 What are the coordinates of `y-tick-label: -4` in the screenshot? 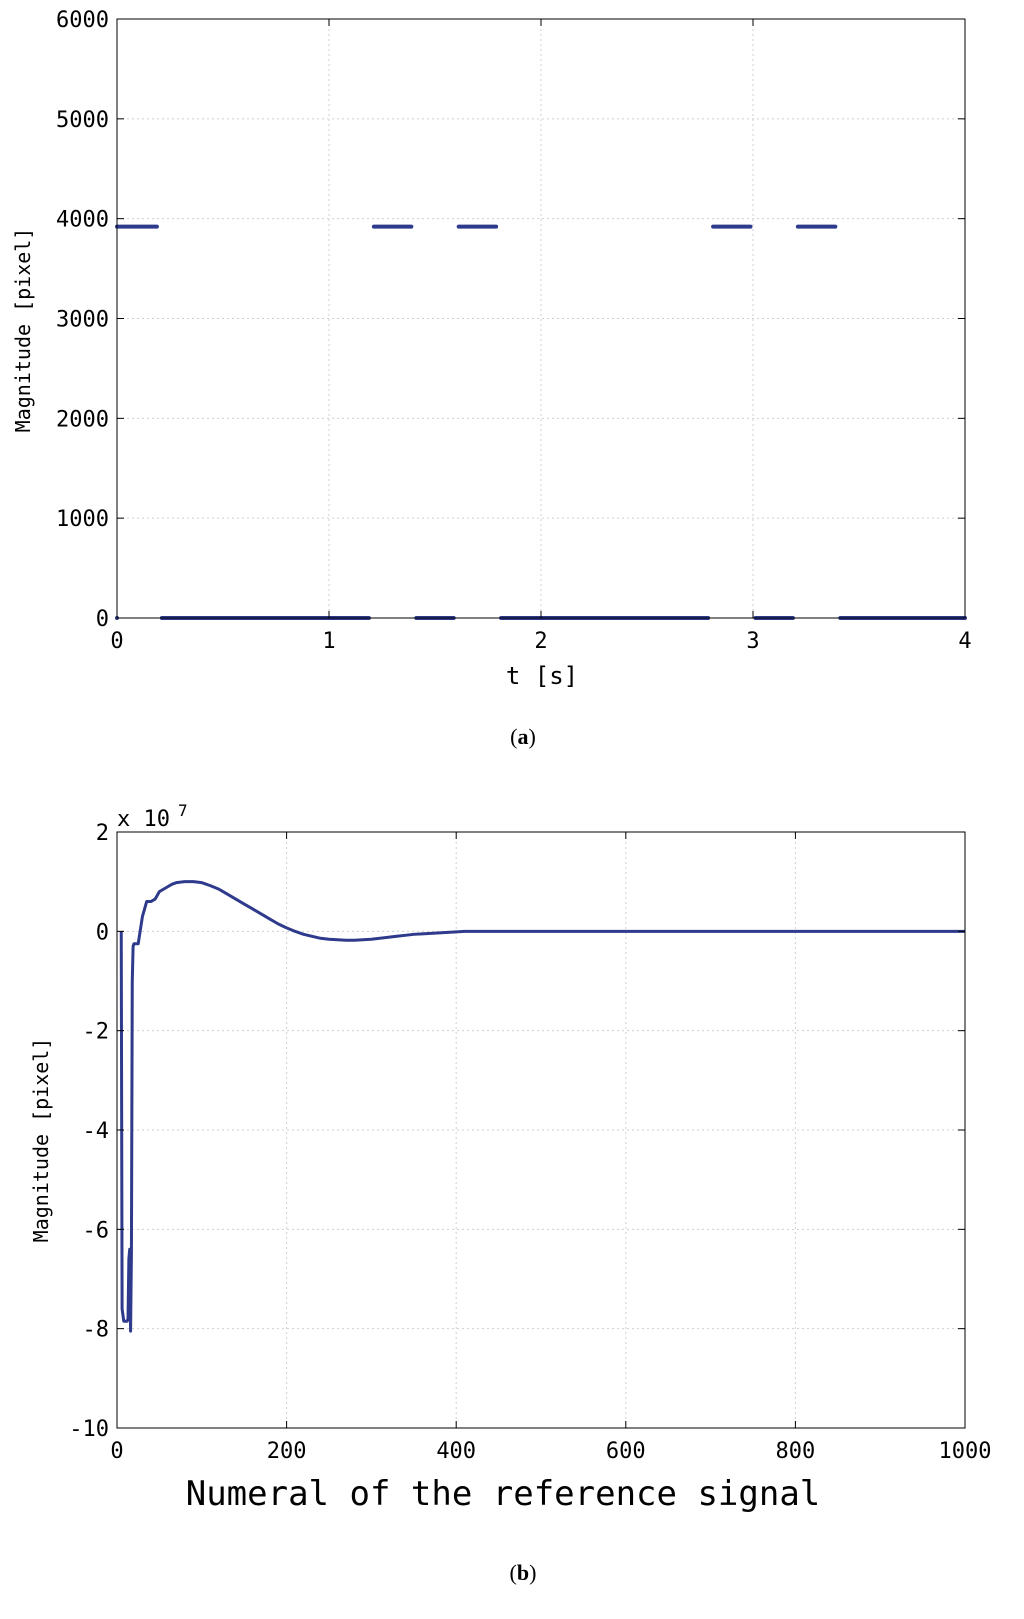 It's located at (96, 1131).